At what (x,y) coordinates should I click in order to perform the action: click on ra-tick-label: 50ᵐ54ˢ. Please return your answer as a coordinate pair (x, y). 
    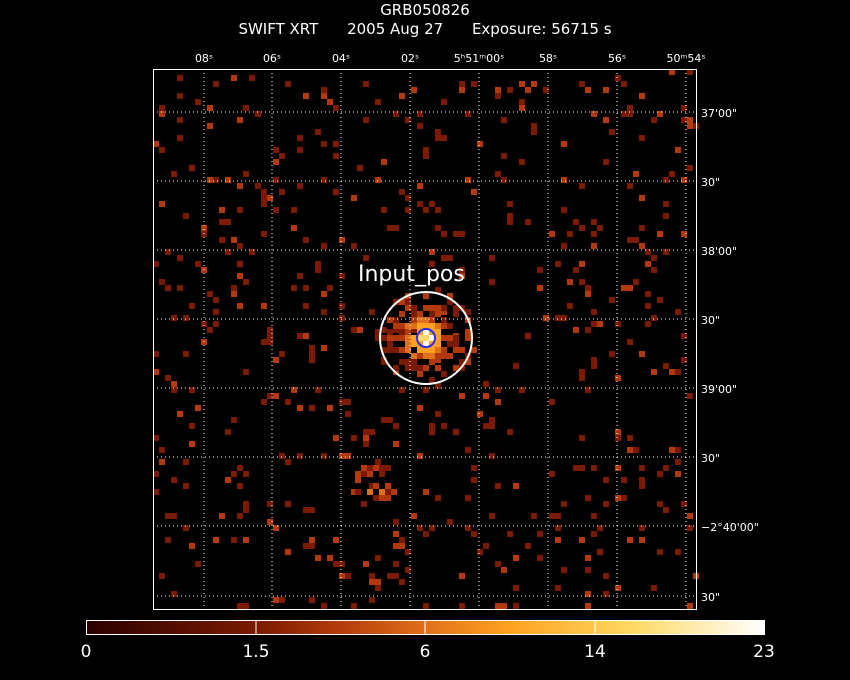
    Looking at the image, I should click on (686, 58).